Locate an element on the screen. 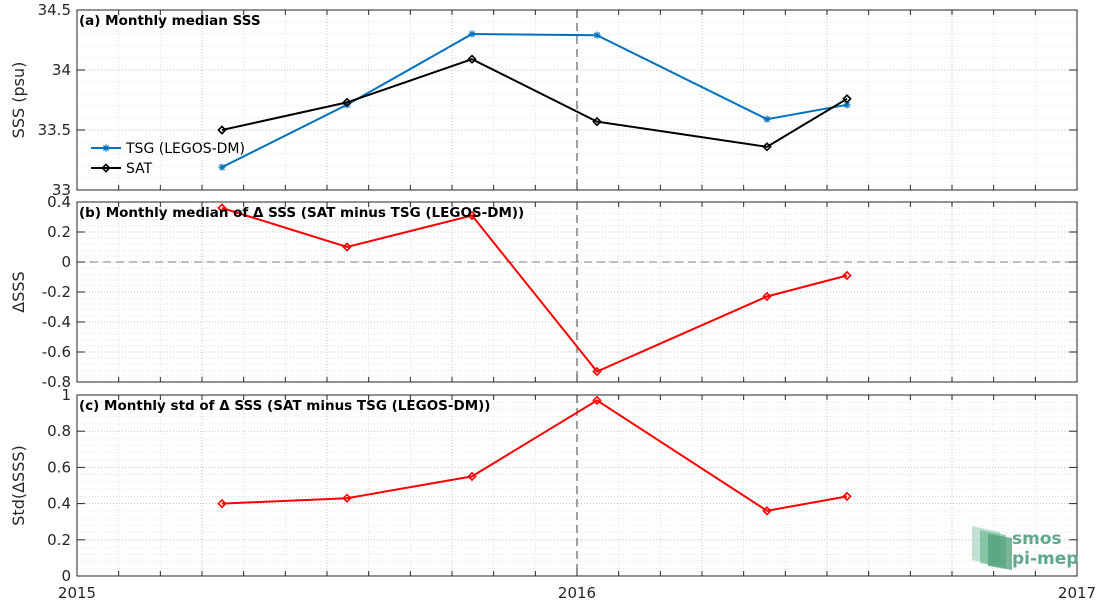  y-tick-label: -0.6 is located at coordinates (56, 352).